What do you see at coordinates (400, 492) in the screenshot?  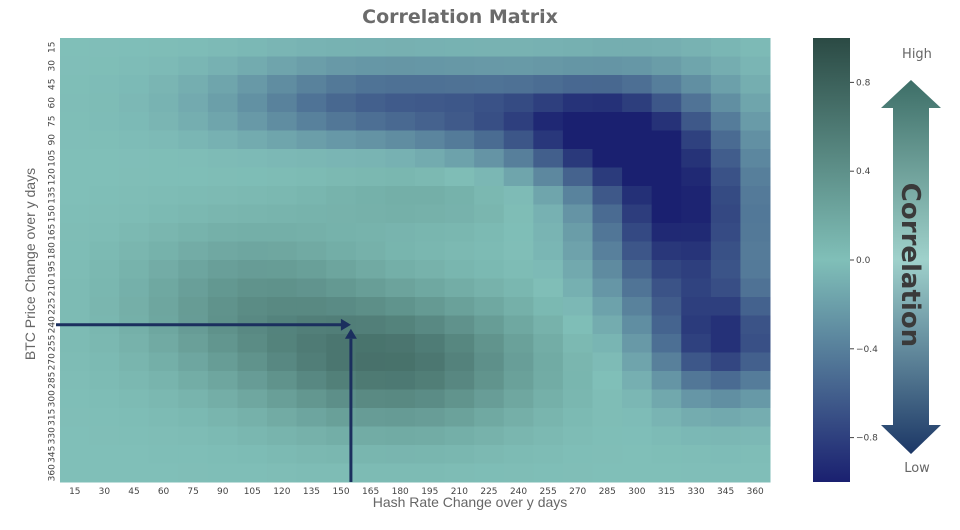 I see `x-tick-label: 180` at bounding box center [400, 492].